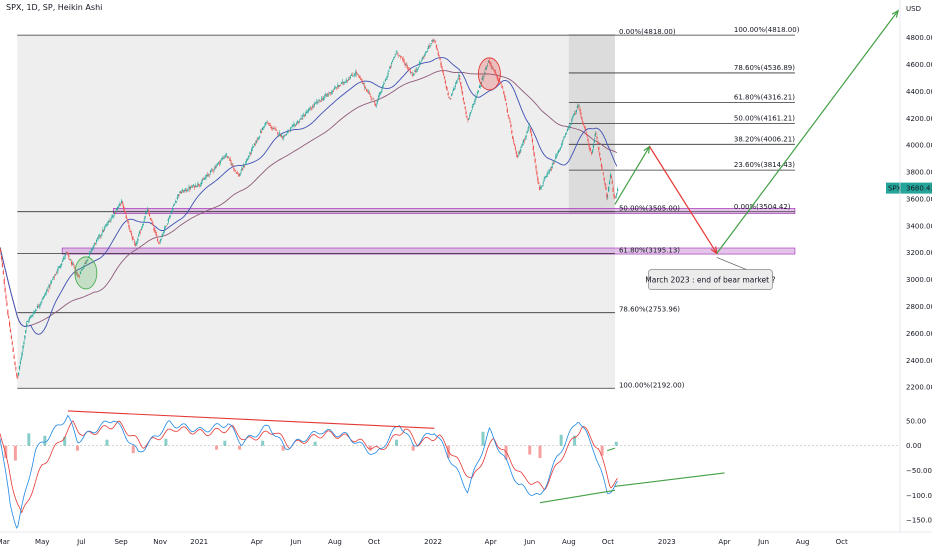 The width and height of the screenshot is (932, 555). Describe the element at coordinates (919, 226) in the screenshot. I see `price-tick-label: 3400.00` at that location.